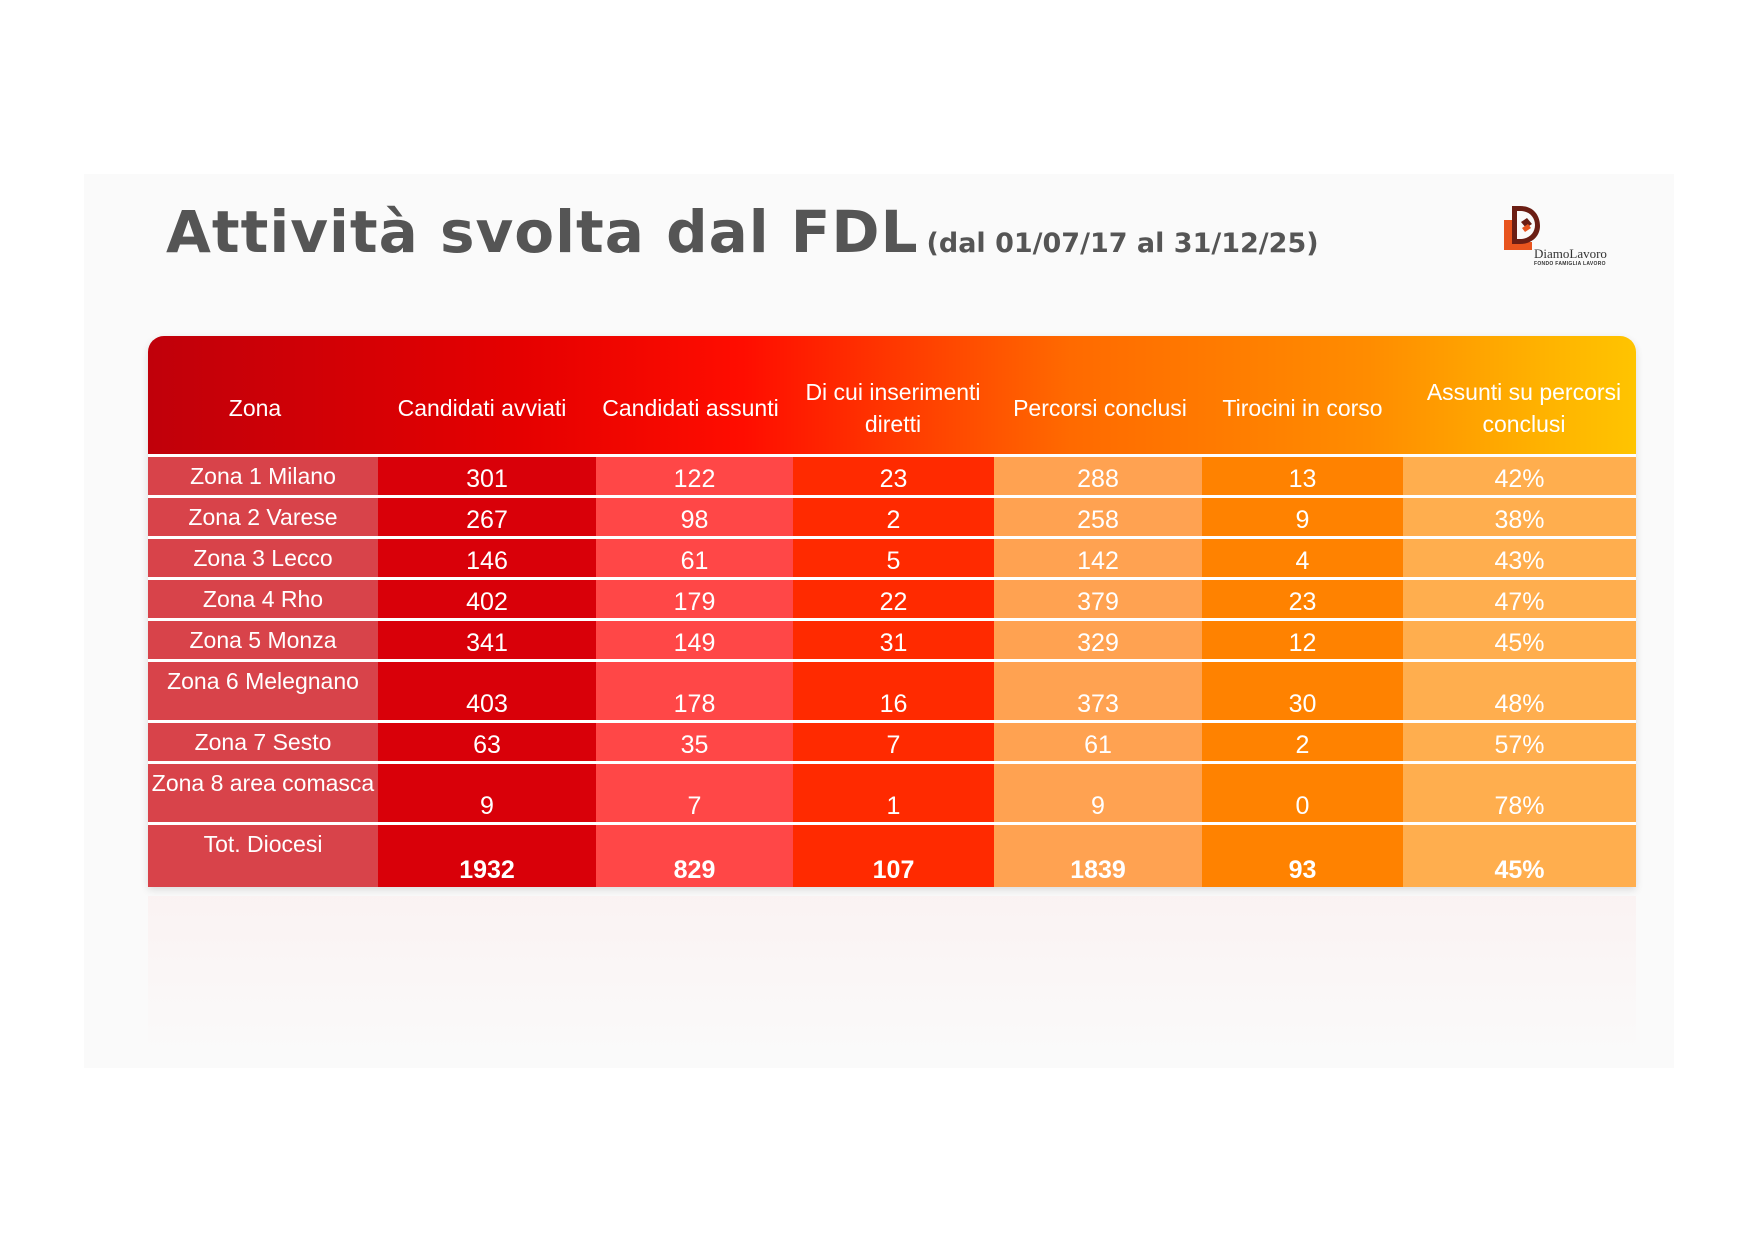 The width and height of the screenshot is (1754, 1240). What do you see at coordinates (482, 408) in the screenshot?
I see `header-candidati-avviati: Candidati avviati` at bounding box center [482, 408].